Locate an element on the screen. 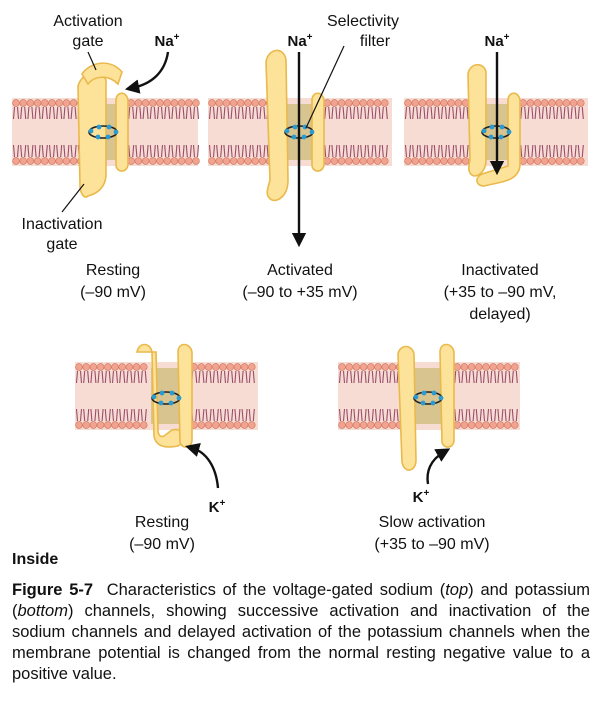  selectivity-filter-label-line2: filter is located at coordinates (375, 41).